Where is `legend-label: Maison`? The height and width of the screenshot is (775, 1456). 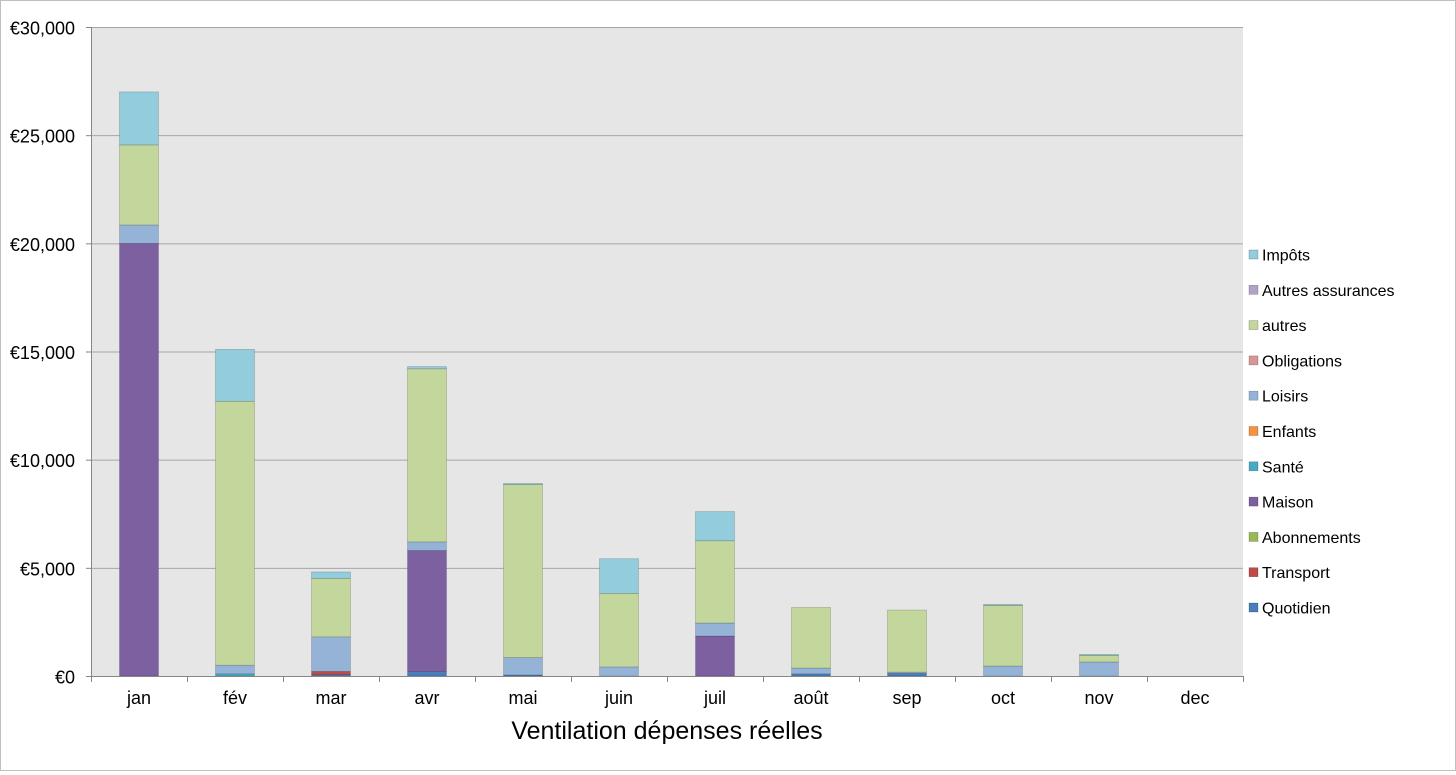 legend-label: Maison is located at coordinates (1288, 503).